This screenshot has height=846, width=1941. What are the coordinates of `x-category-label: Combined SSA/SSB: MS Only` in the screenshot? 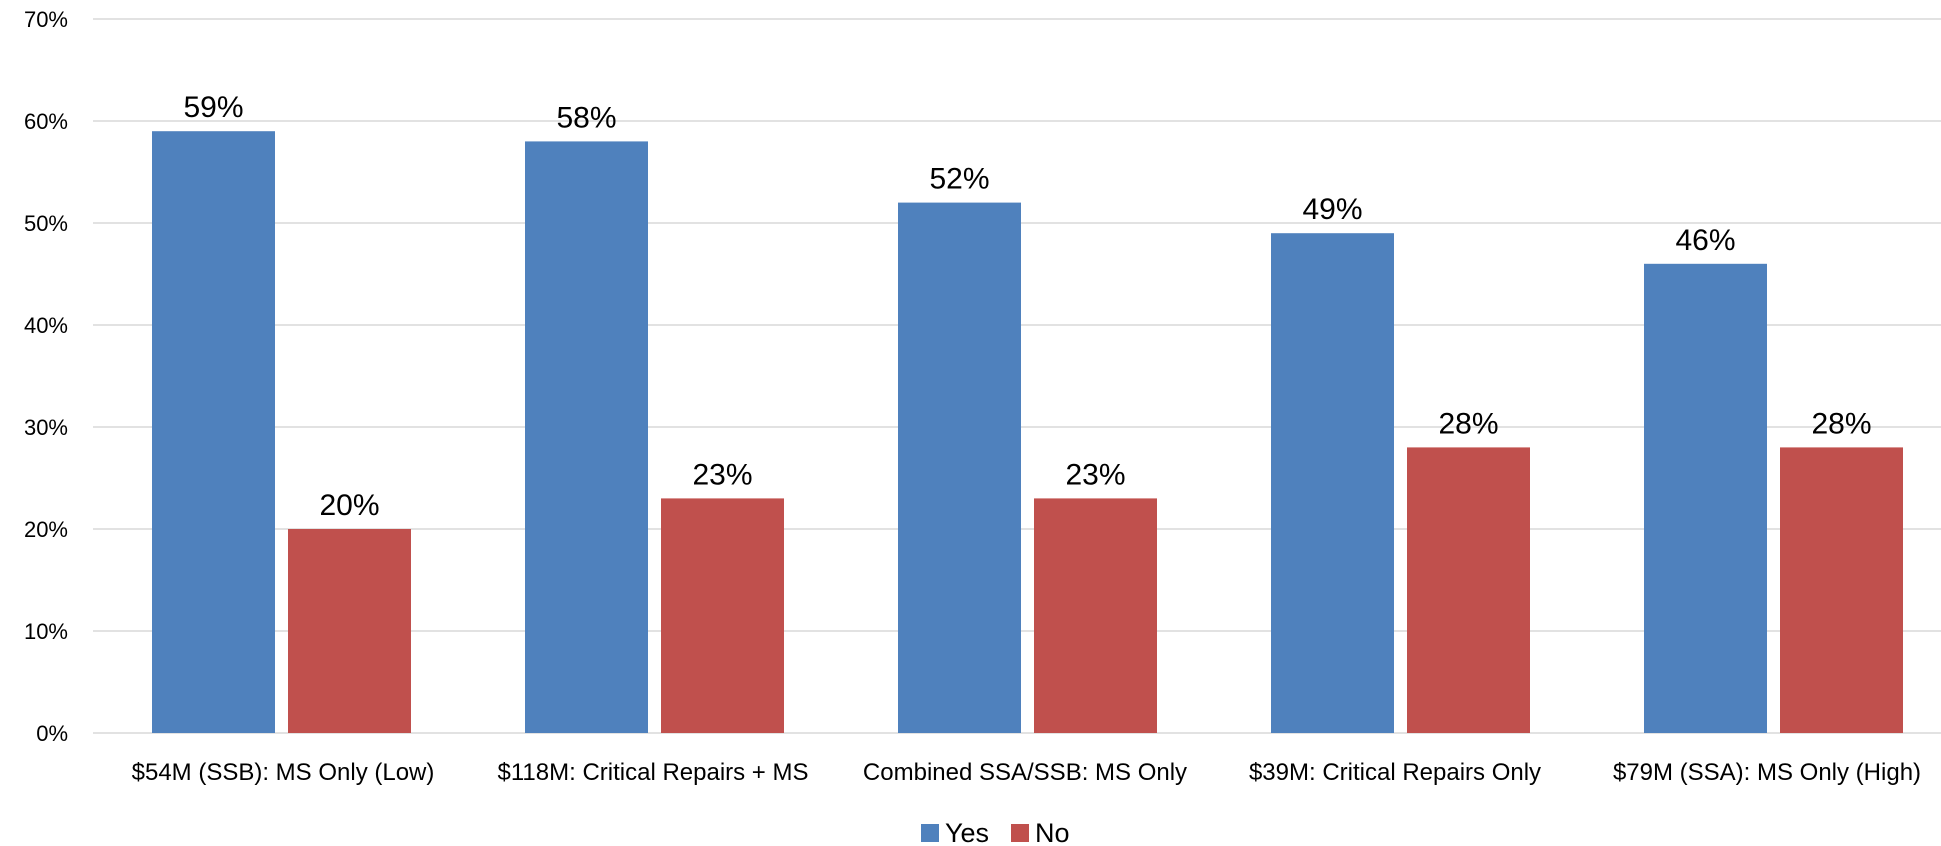 It's located at (1025, 772).